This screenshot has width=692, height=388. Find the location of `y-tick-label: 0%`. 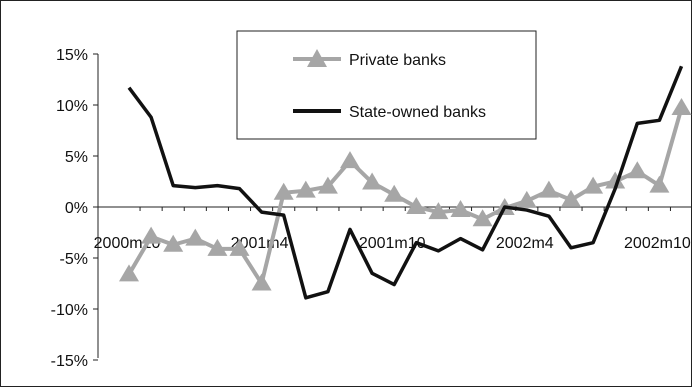

y-tick-label: 0% is located at coordinates (76, 208).